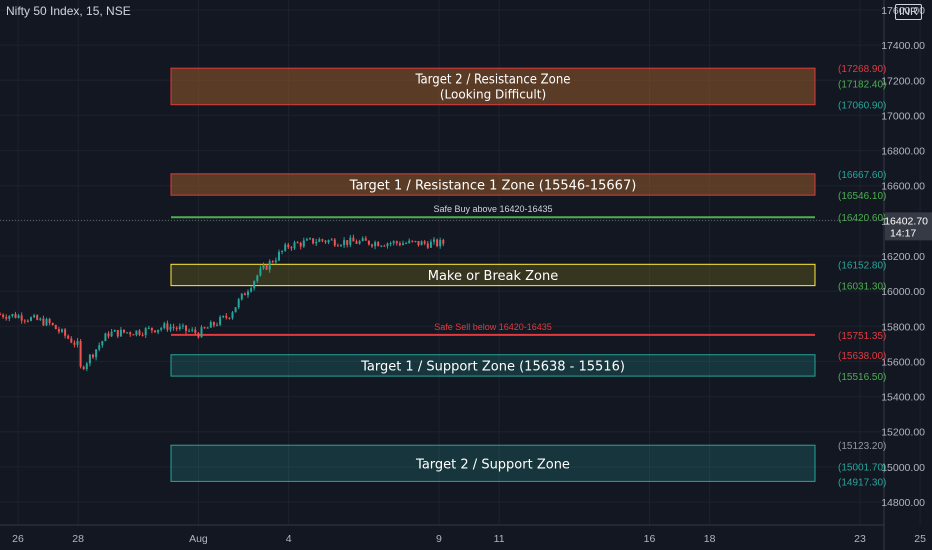  Describe the element at coordinates (68, 11) in the screenshot. I see `symbol-title: Nifty 50 Index, 15, NSE` at that location.